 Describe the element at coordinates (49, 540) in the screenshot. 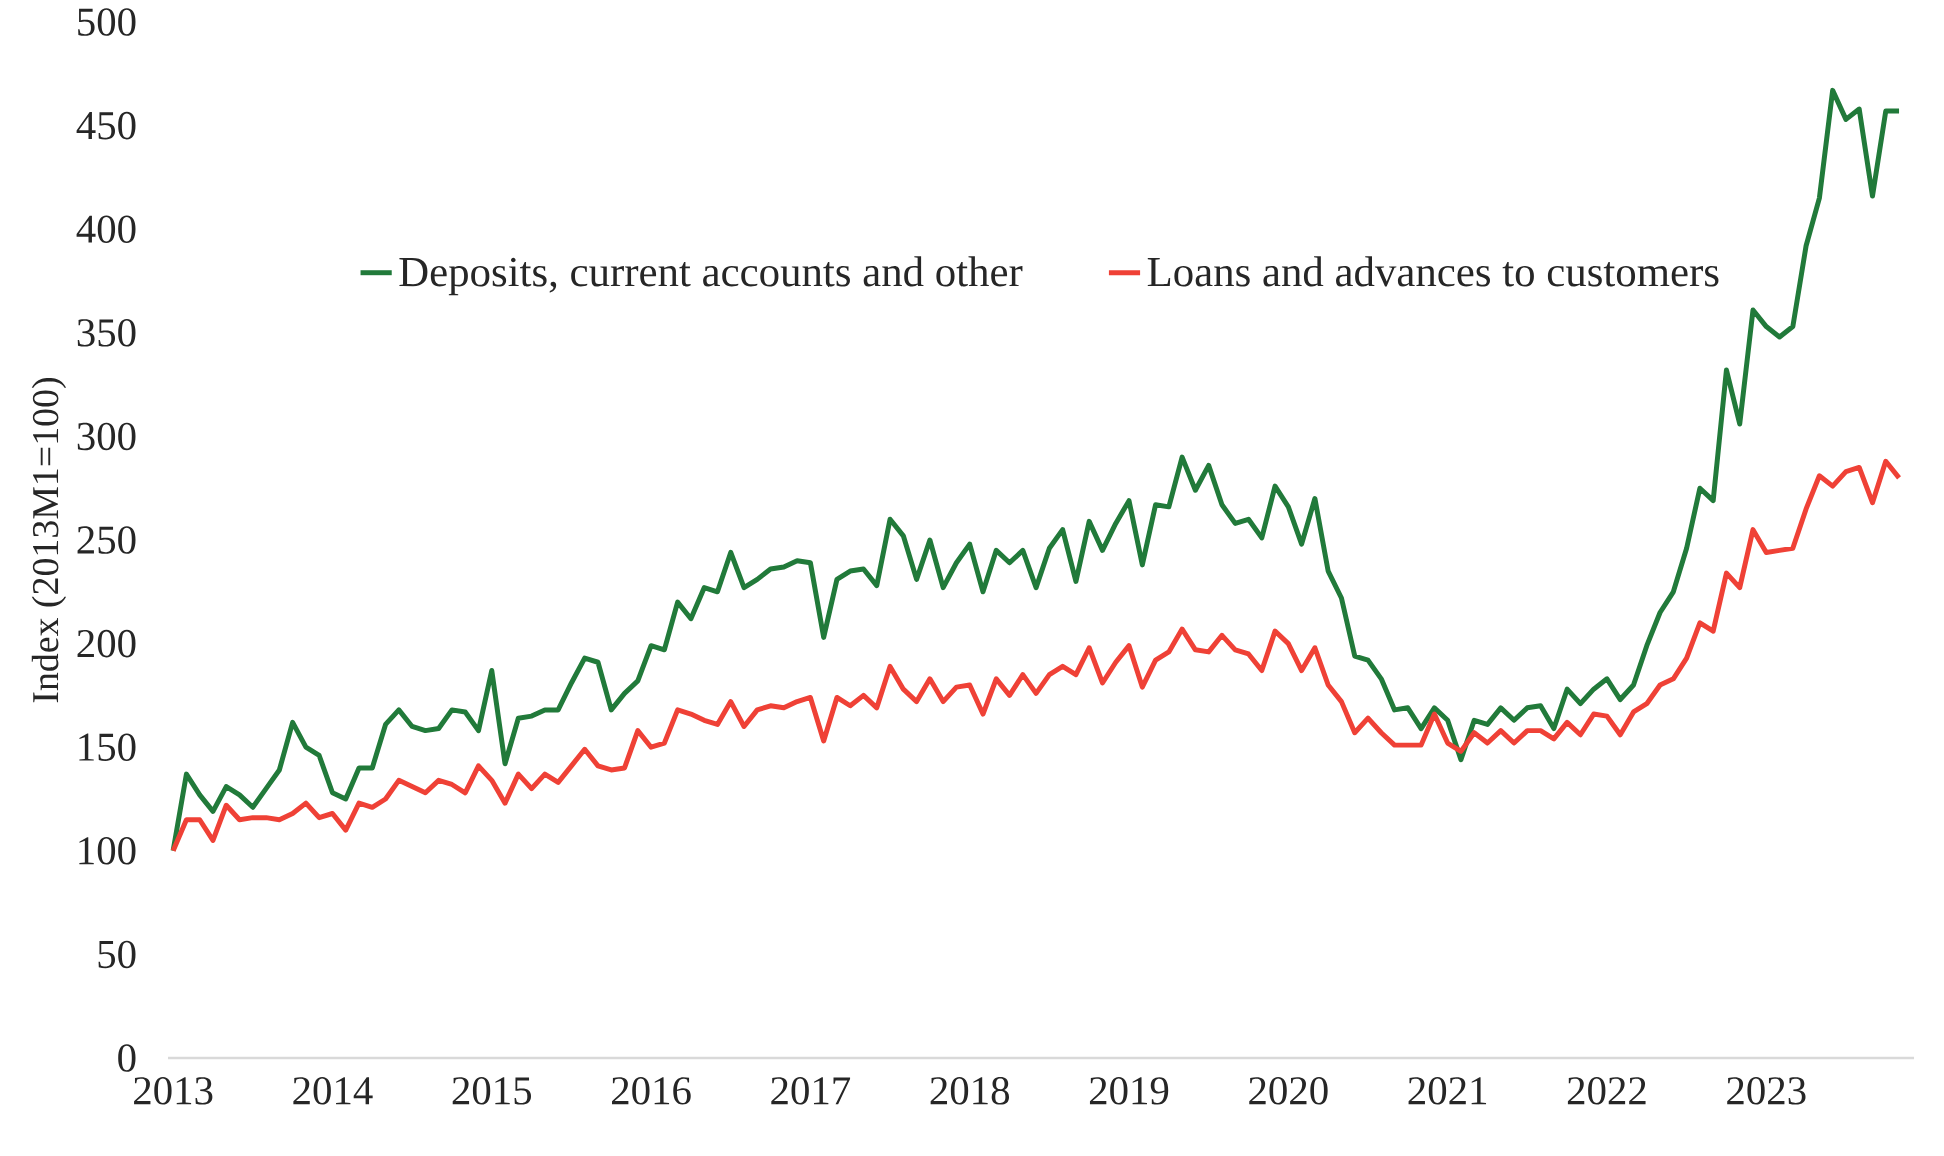

I see `y-axis-title: Index (2013M1=100)` at that location.